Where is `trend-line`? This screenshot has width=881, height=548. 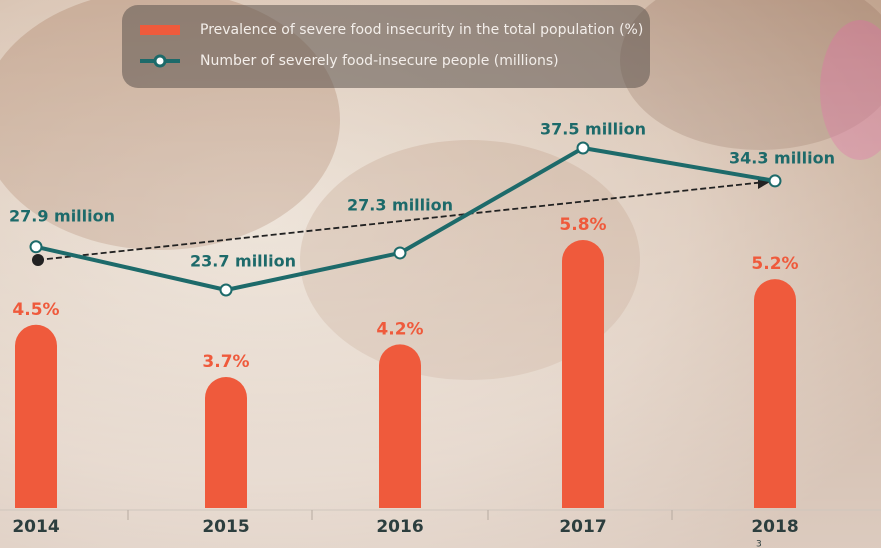
trend-line is located at coordinates (401, 221).